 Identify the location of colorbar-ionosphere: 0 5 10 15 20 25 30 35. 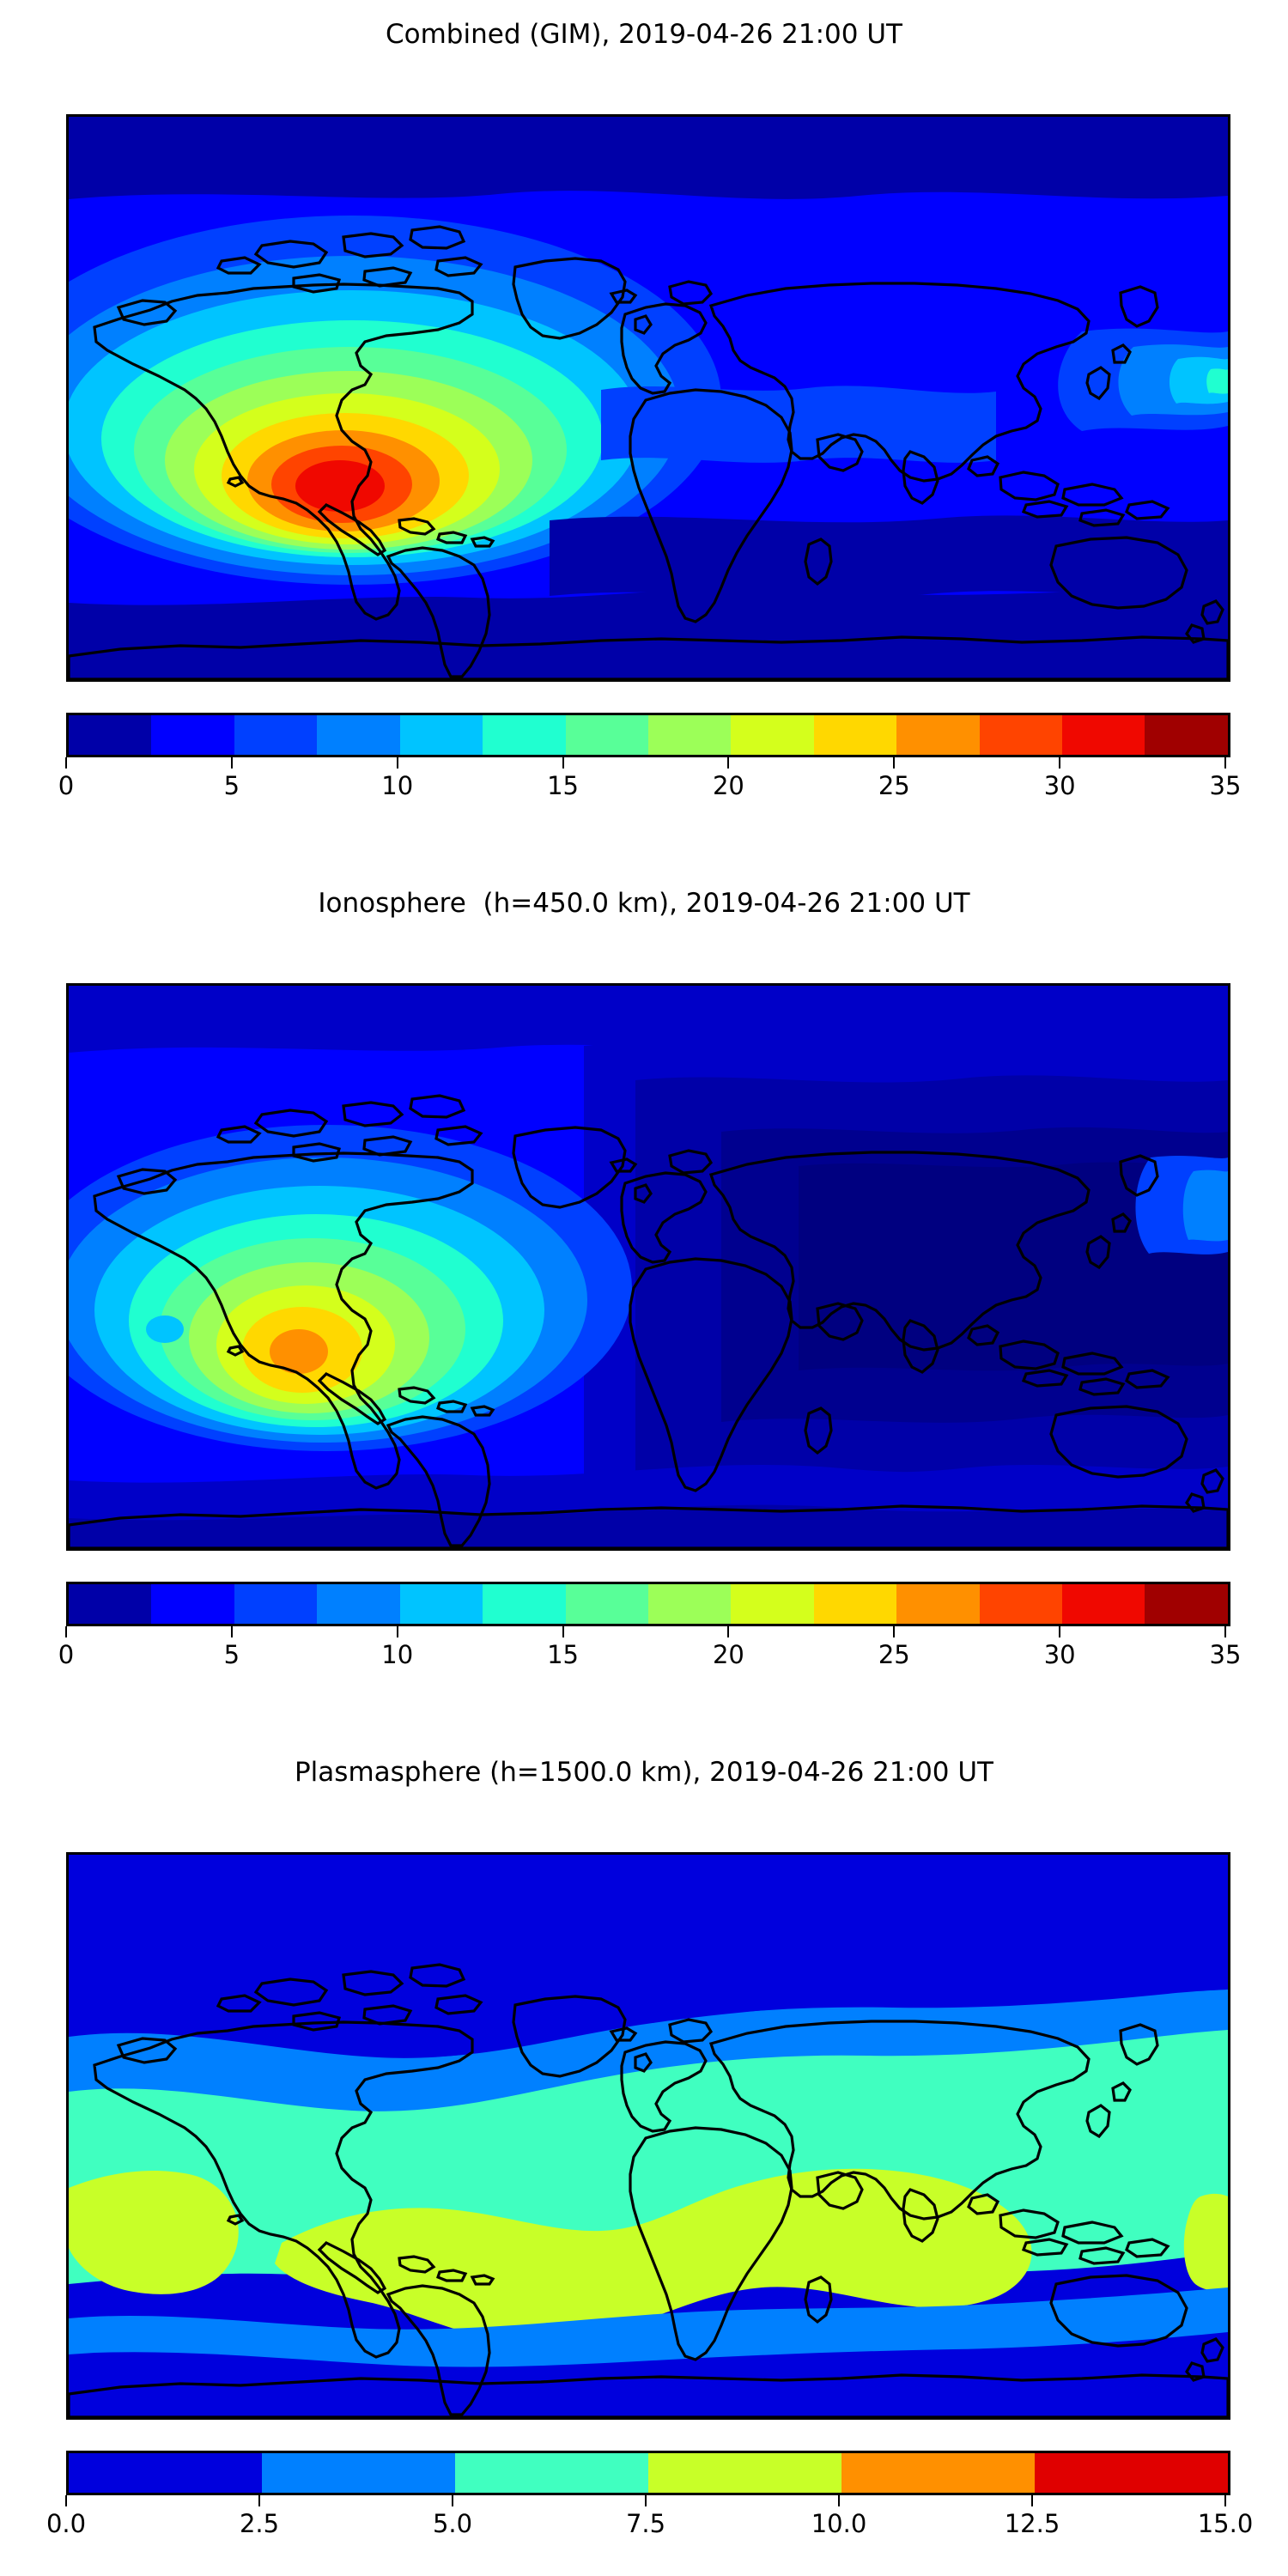
(650, 1627).